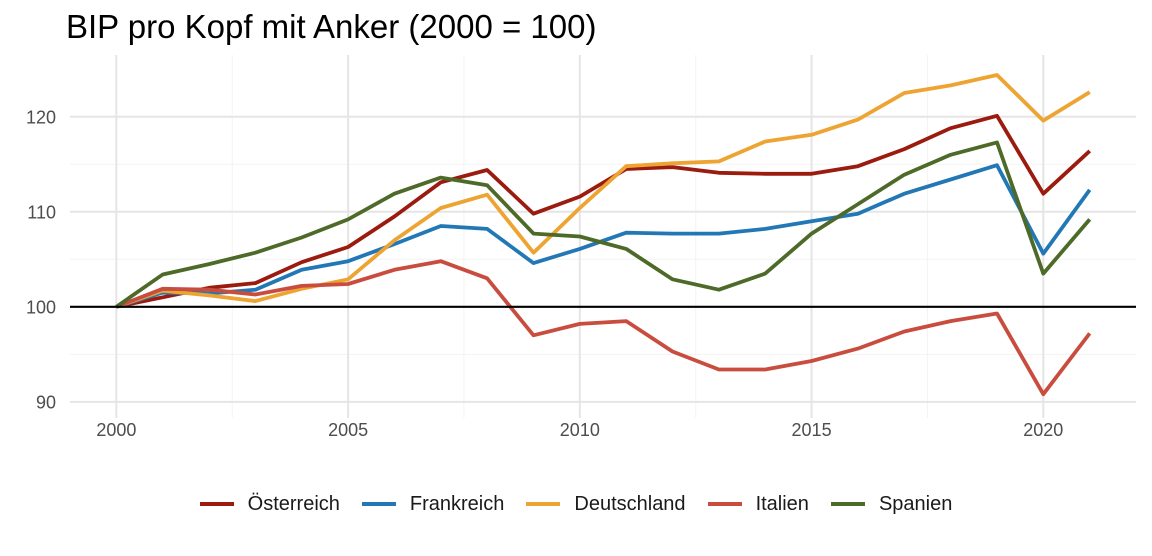 Image resolution: width=1152 pixels, height=556 pixels. I want to click on x-tick-label: 2010, so click(580, 430).